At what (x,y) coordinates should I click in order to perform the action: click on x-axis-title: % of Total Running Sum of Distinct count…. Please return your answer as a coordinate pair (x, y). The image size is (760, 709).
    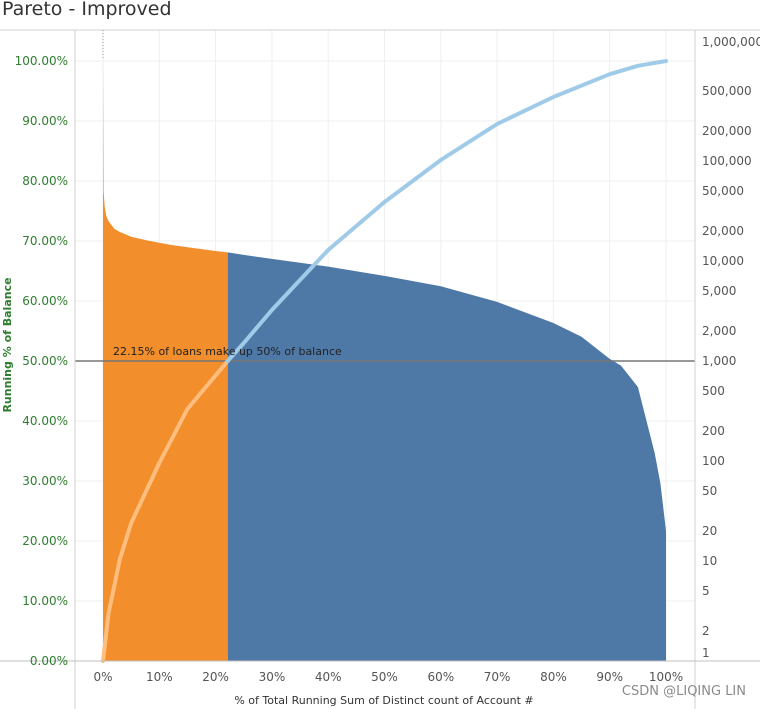
    Looking at the image, I should click on (383, 700).